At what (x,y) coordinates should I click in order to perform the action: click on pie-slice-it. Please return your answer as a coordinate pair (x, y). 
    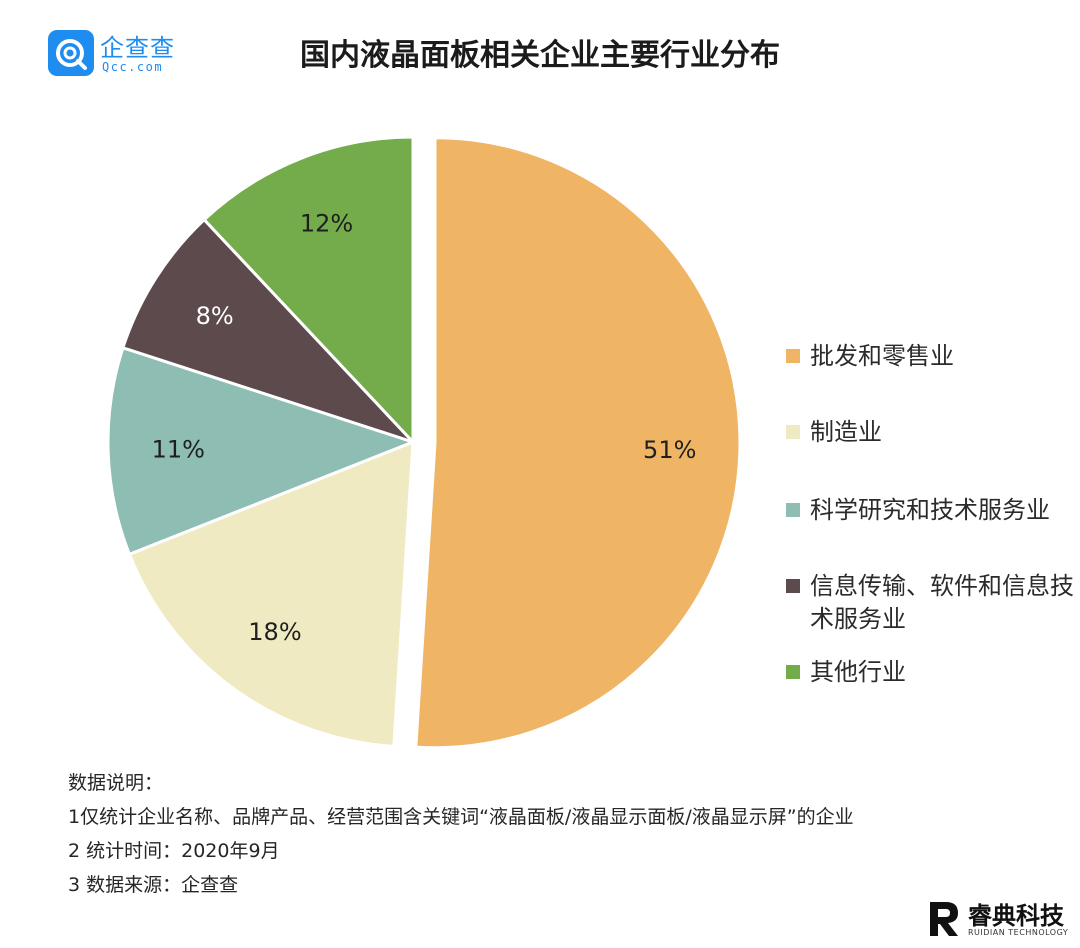
    Looking at the image, I should click on (268, 330).